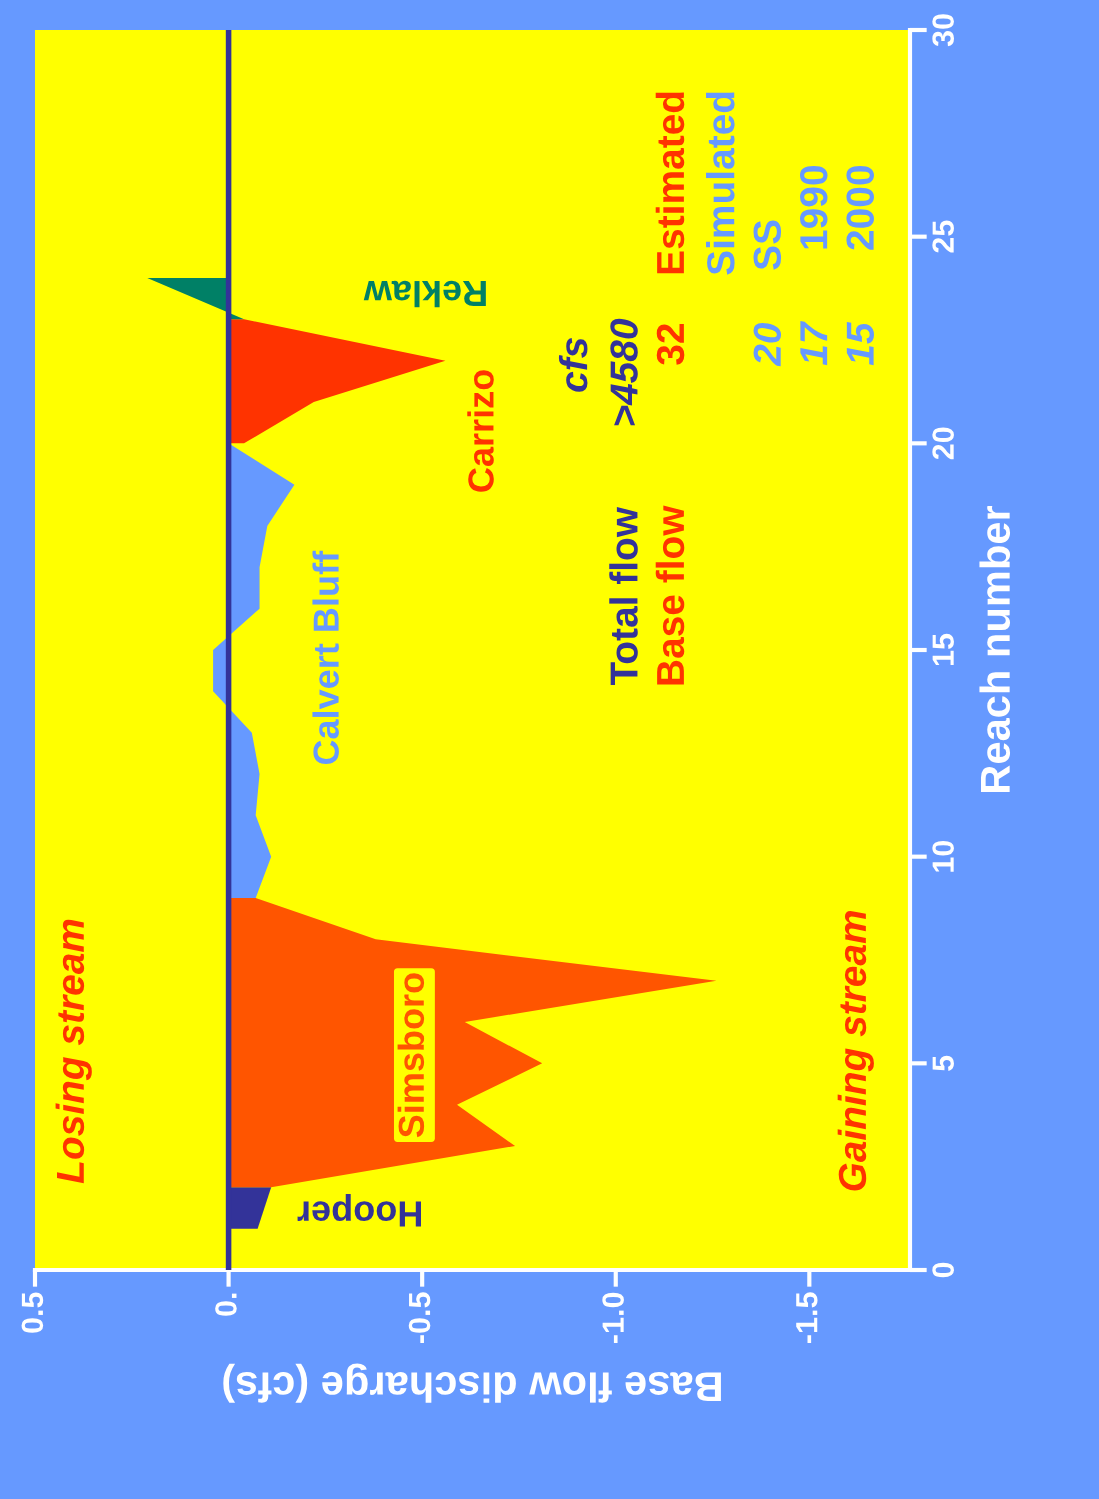  Describe the element at coordinates (855, 1050) in the screenshot. I see `annotation: Gaining stream` at that location.